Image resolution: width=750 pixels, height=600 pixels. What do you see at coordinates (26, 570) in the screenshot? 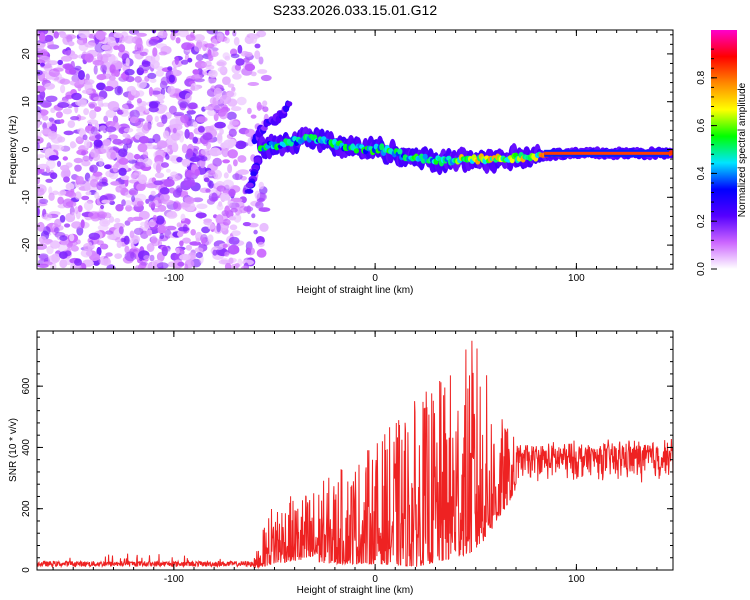
I see `snr-y-tick-label: 0` at bounding box center [26, 570].